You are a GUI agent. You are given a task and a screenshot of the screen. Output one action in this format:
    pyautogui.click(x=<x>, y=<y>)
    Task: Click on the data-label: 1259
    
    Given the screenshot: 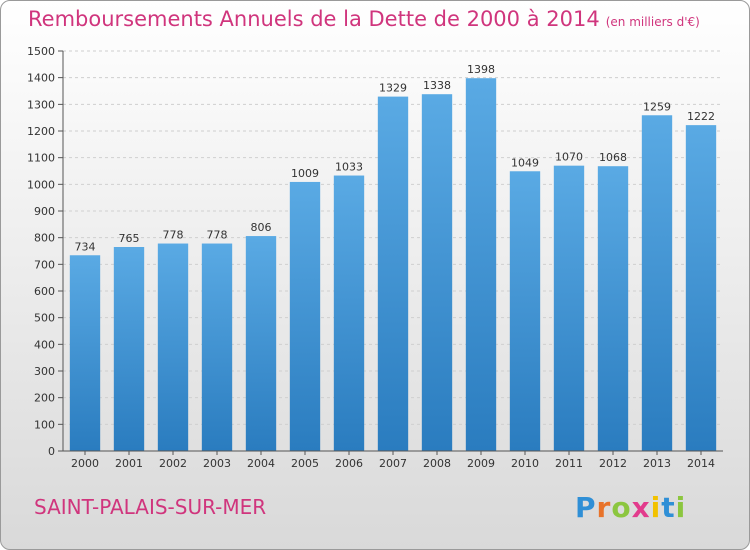 What is the action you would take?
    pyautogui.click(x=657, y=106)
    